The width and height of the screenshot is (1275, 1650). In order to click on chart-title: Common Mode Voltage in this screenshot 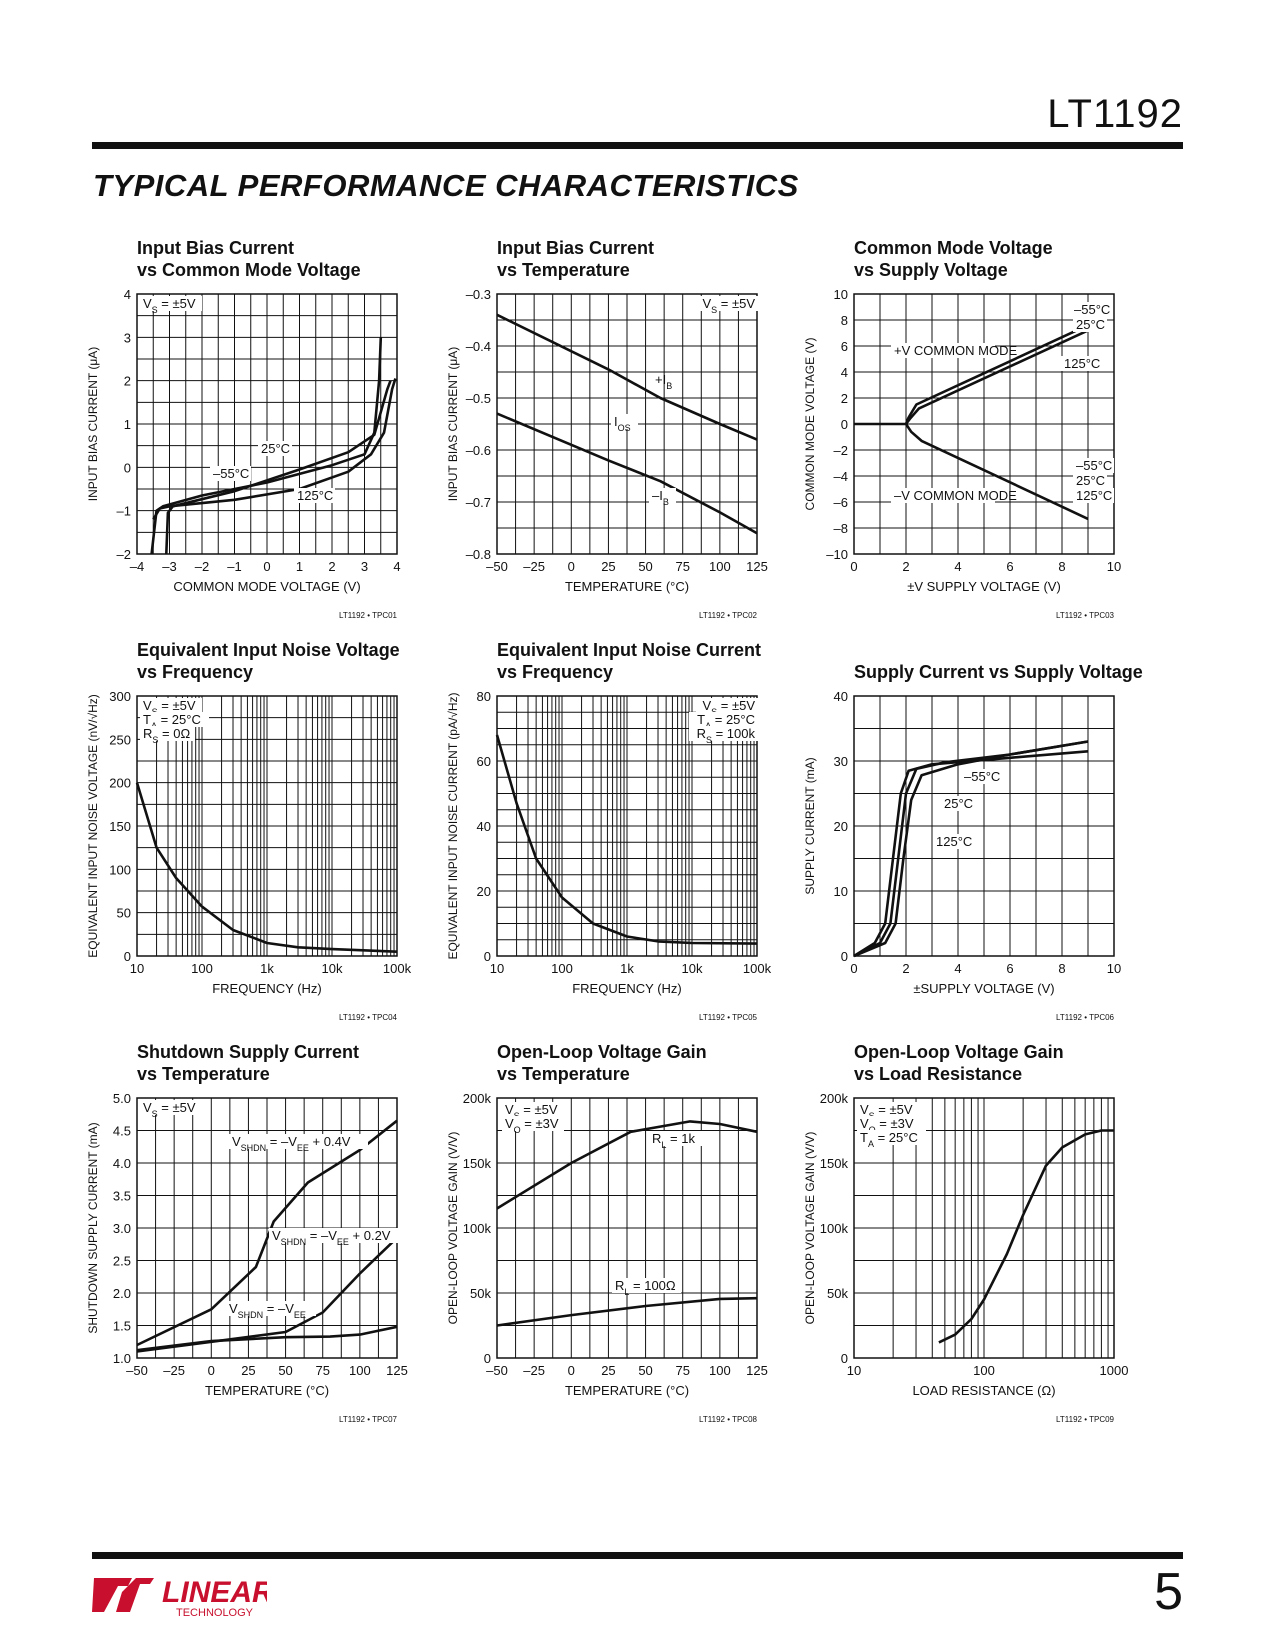, I will do `click(953, 248)`.